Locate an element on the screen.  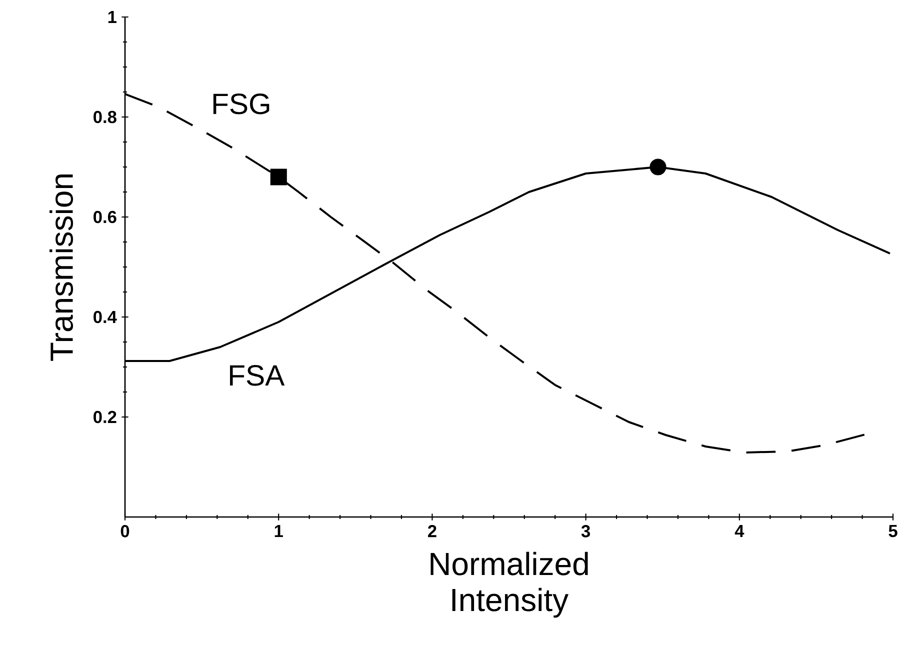
x-tick-label: 4 is located at coordinates (739, 531).